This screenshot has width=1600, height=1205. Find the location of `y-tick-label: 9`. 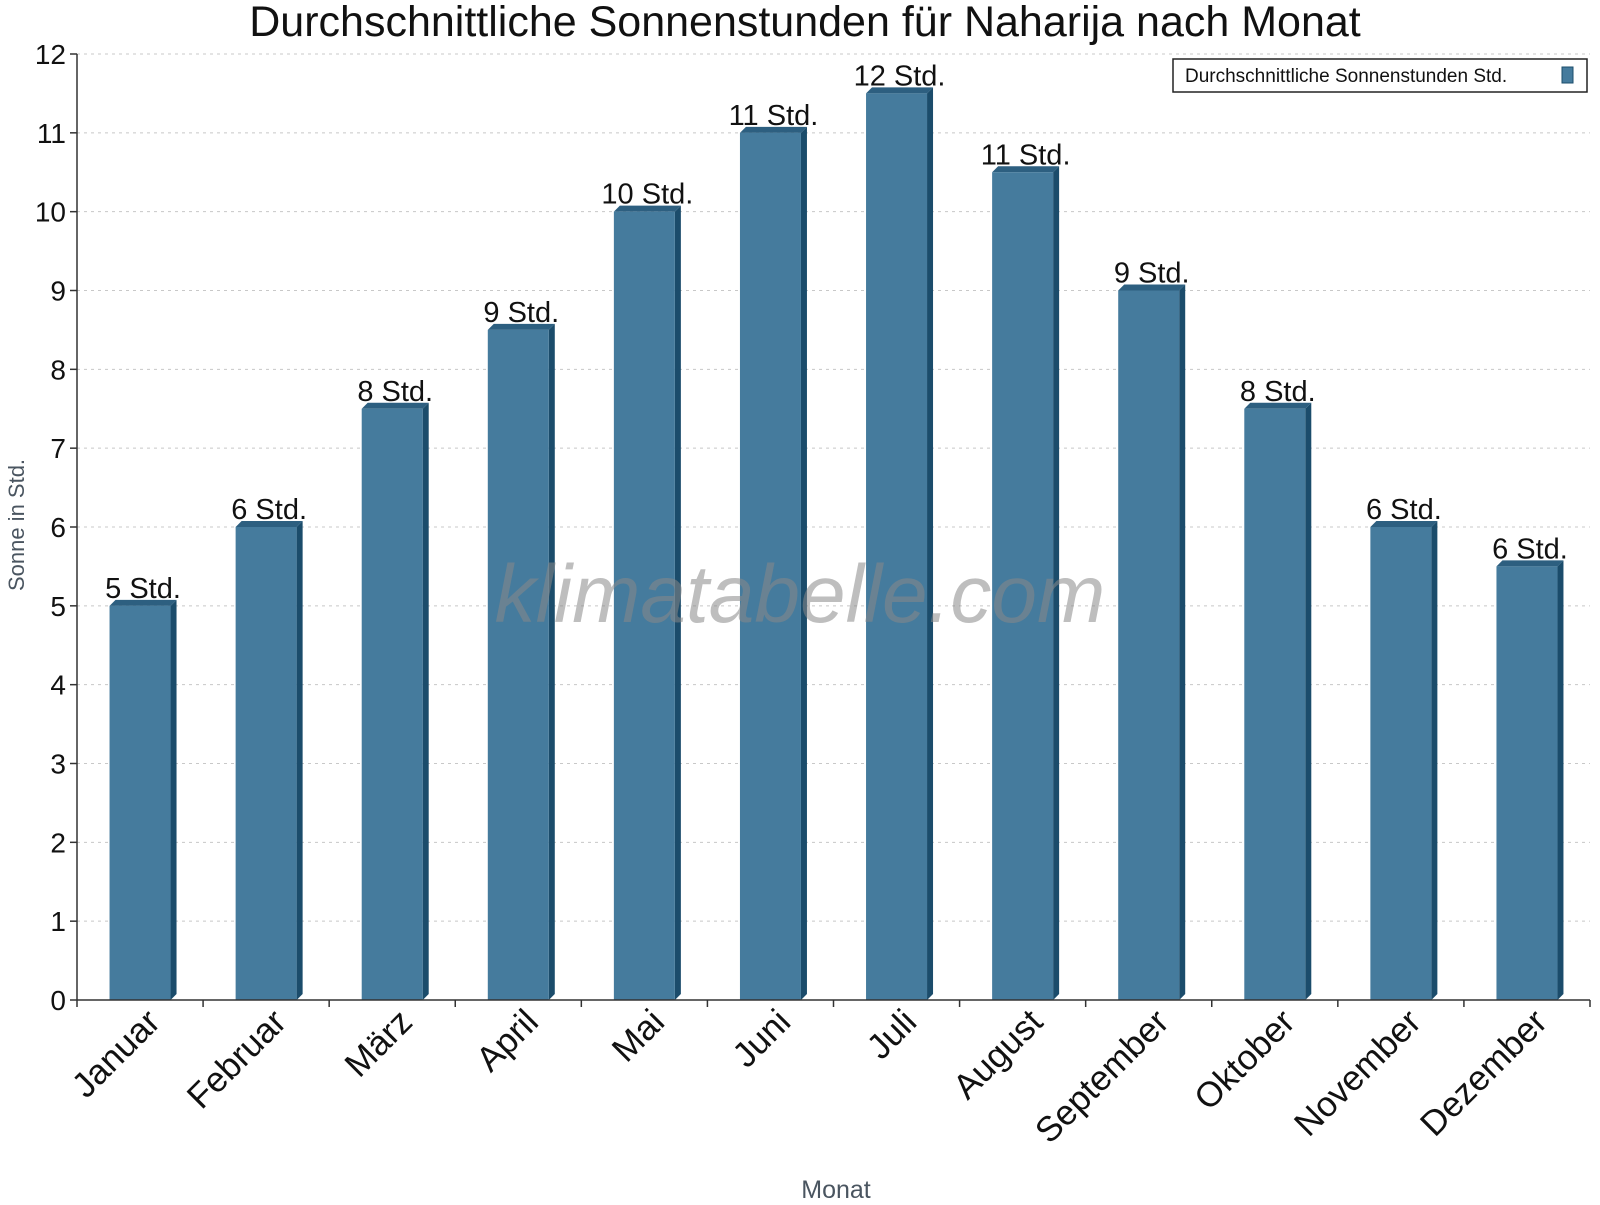

y-tick-label: 9 is located at coordinates (58, 291).